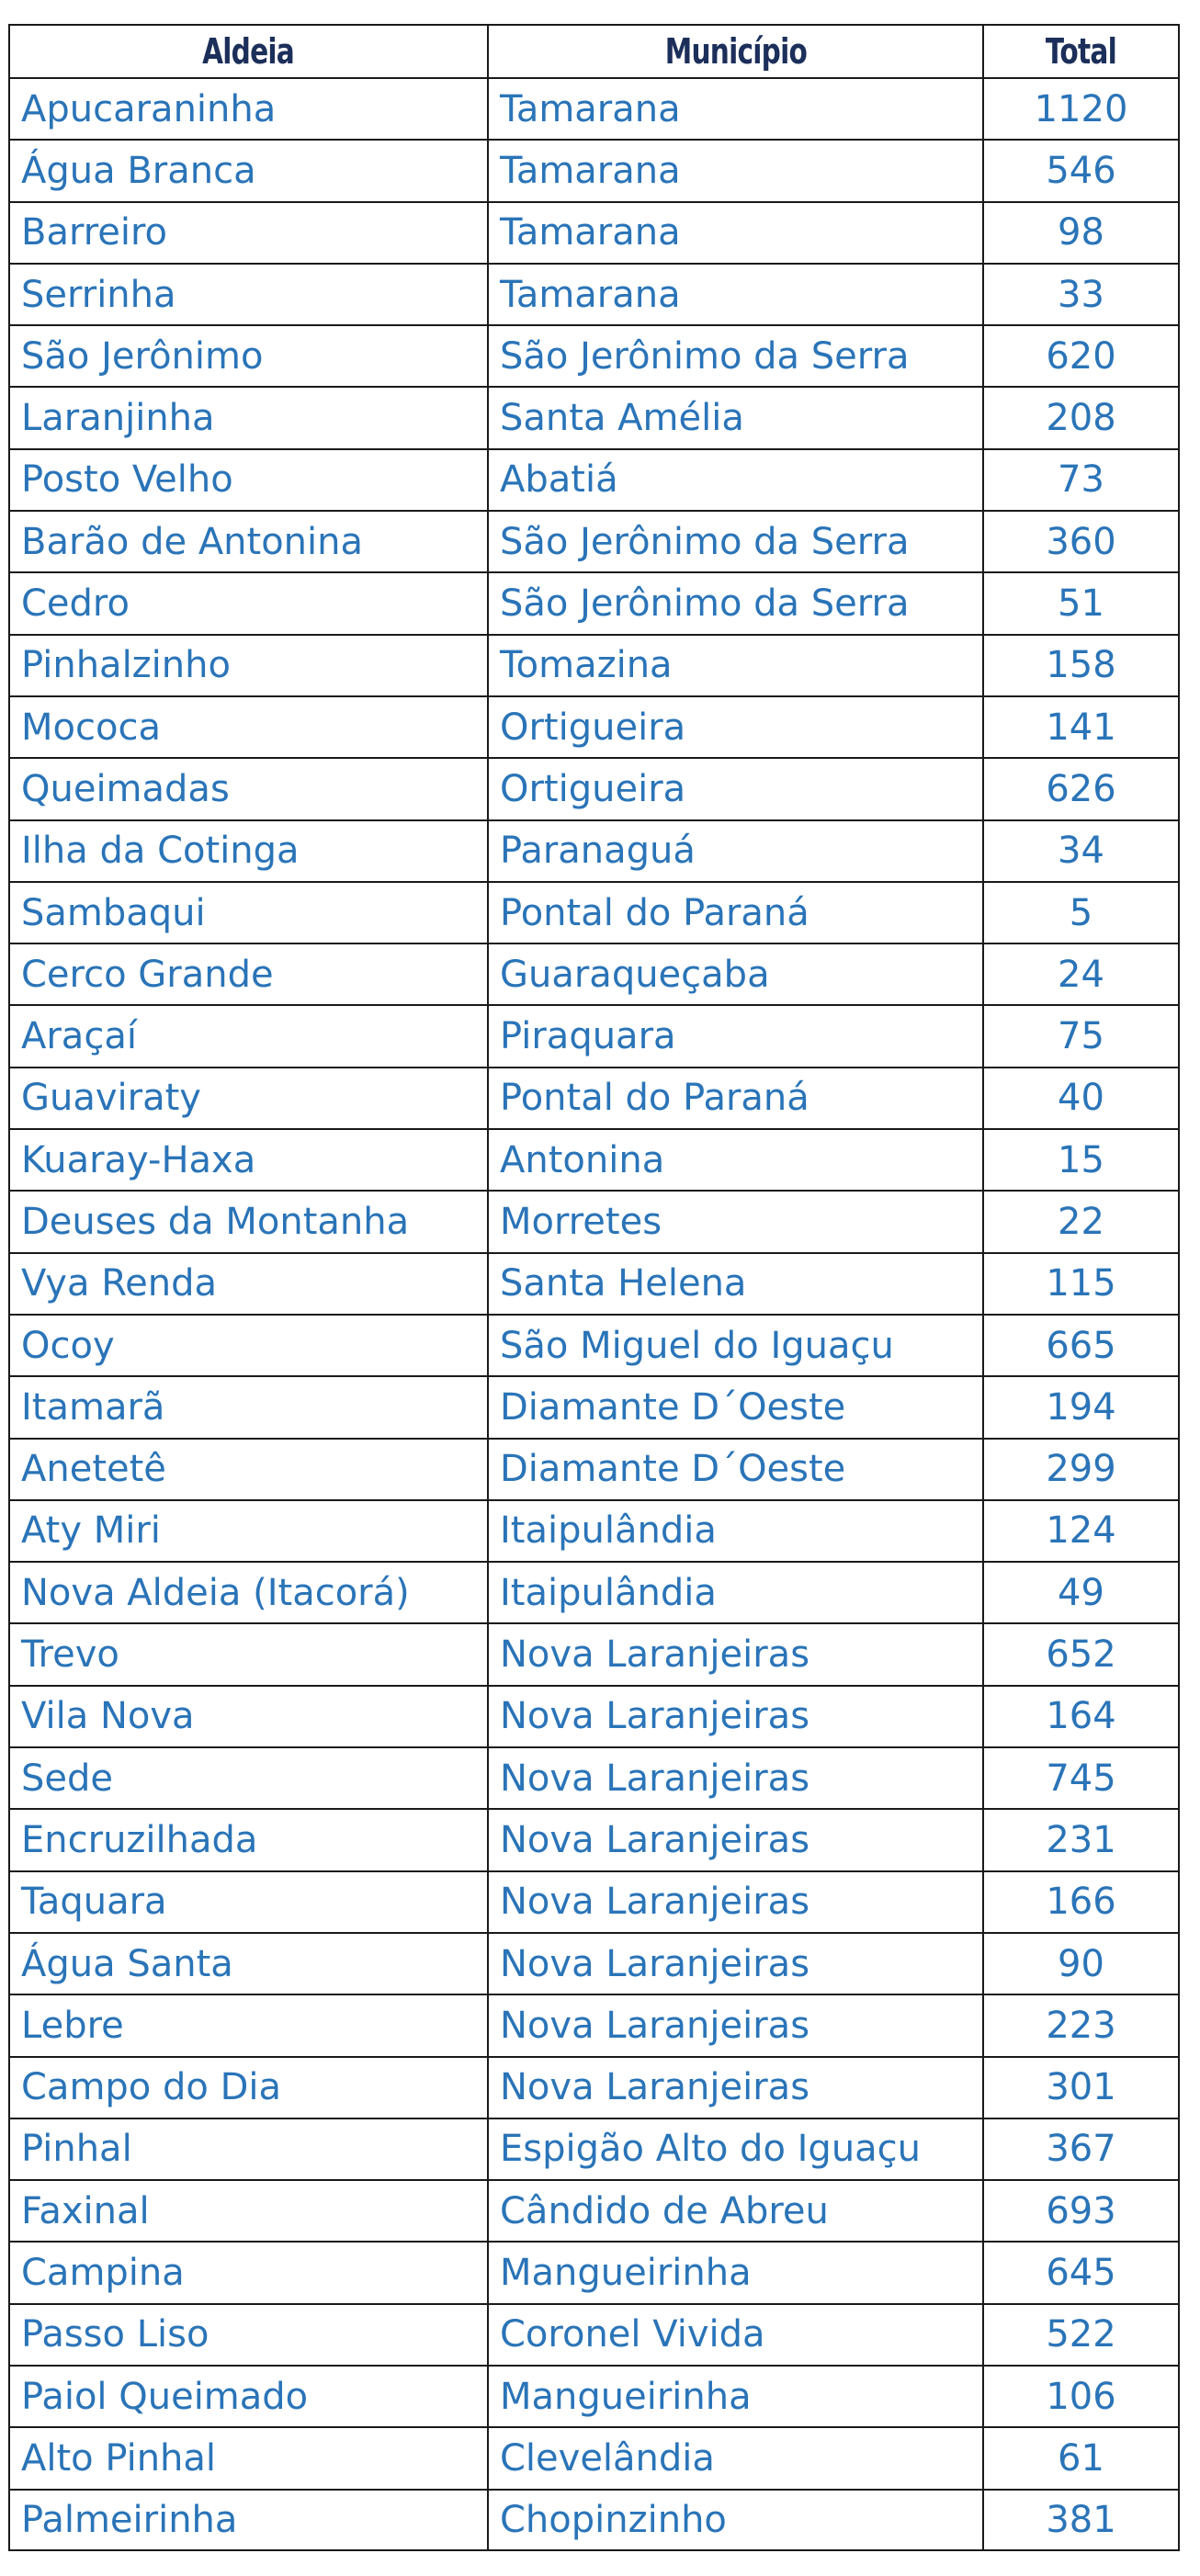 The width and height of the screenshot is (1200, 2576). Describe the element at coordinates (248, 2396) in the screenshot. I see `cell-aldeia: Paiol Queimado` at that location.